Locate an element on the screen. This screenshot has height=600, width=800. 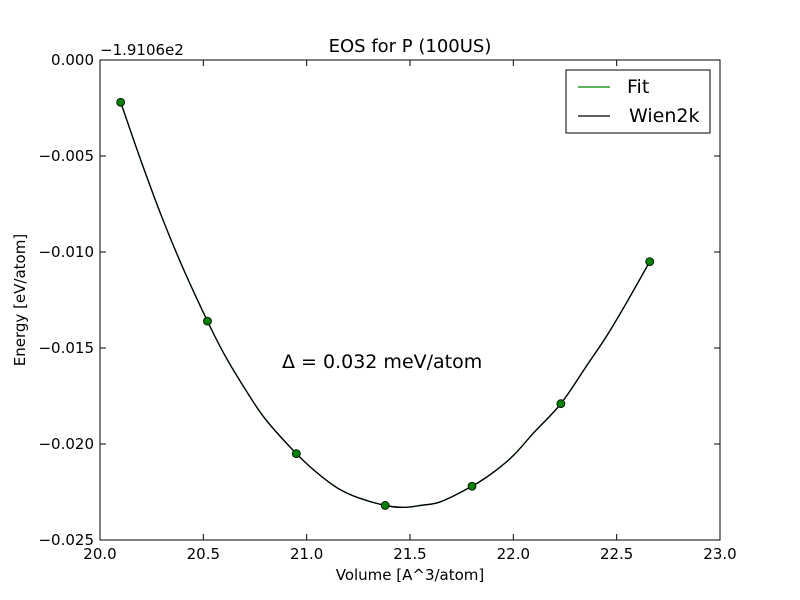
x-tick-label: 23.0 is located at coordinates (719, 554).